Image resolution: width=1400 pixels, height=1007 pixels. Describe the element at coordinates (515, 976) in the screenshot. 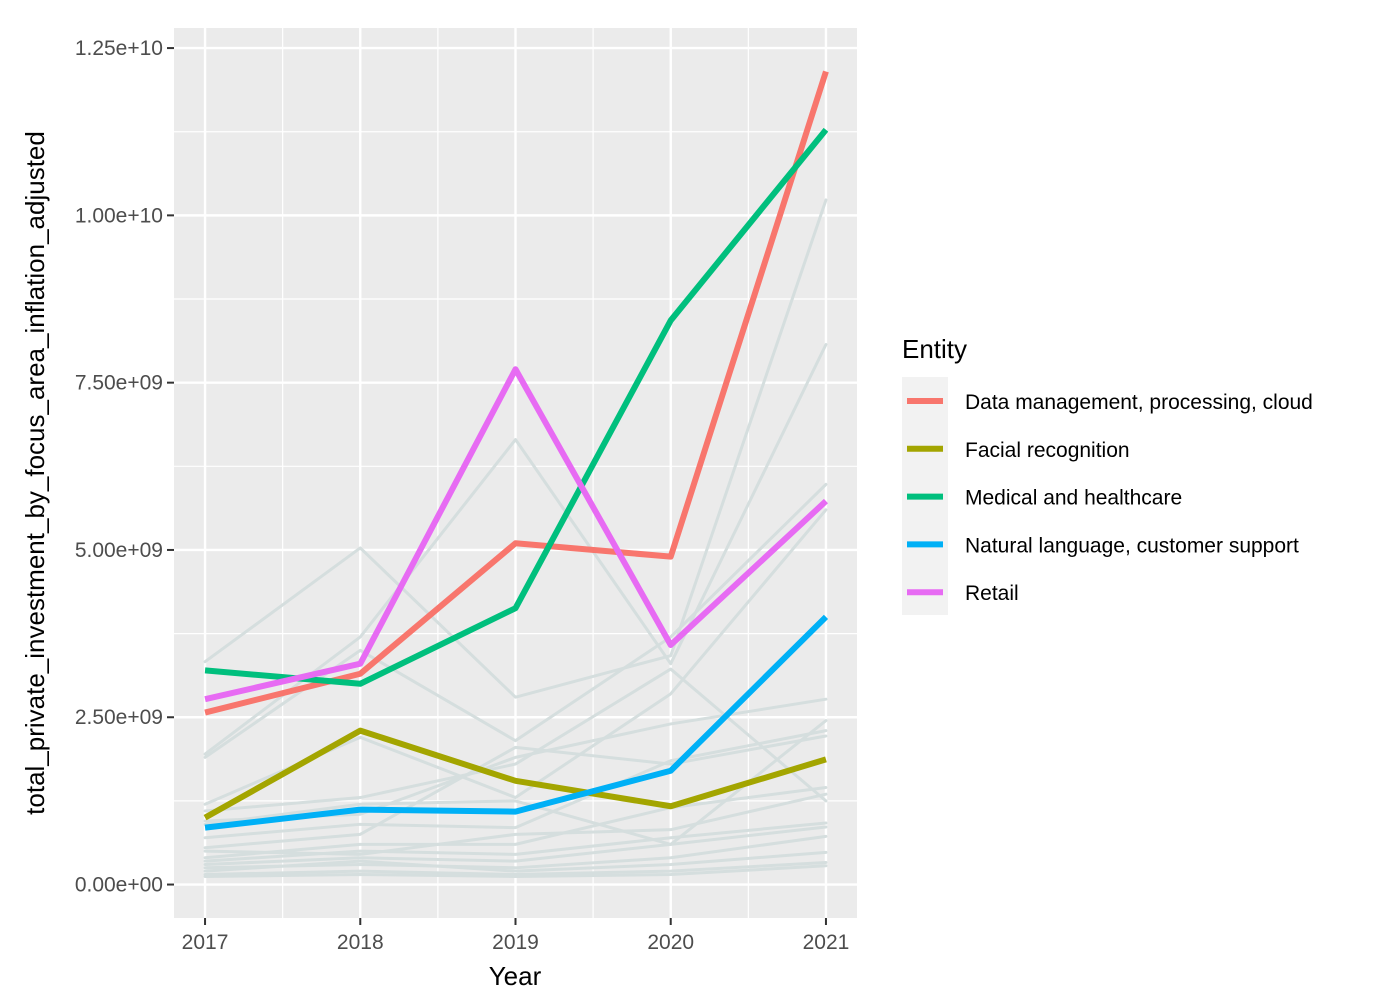

I see `x-axis-title: Year` at that location.